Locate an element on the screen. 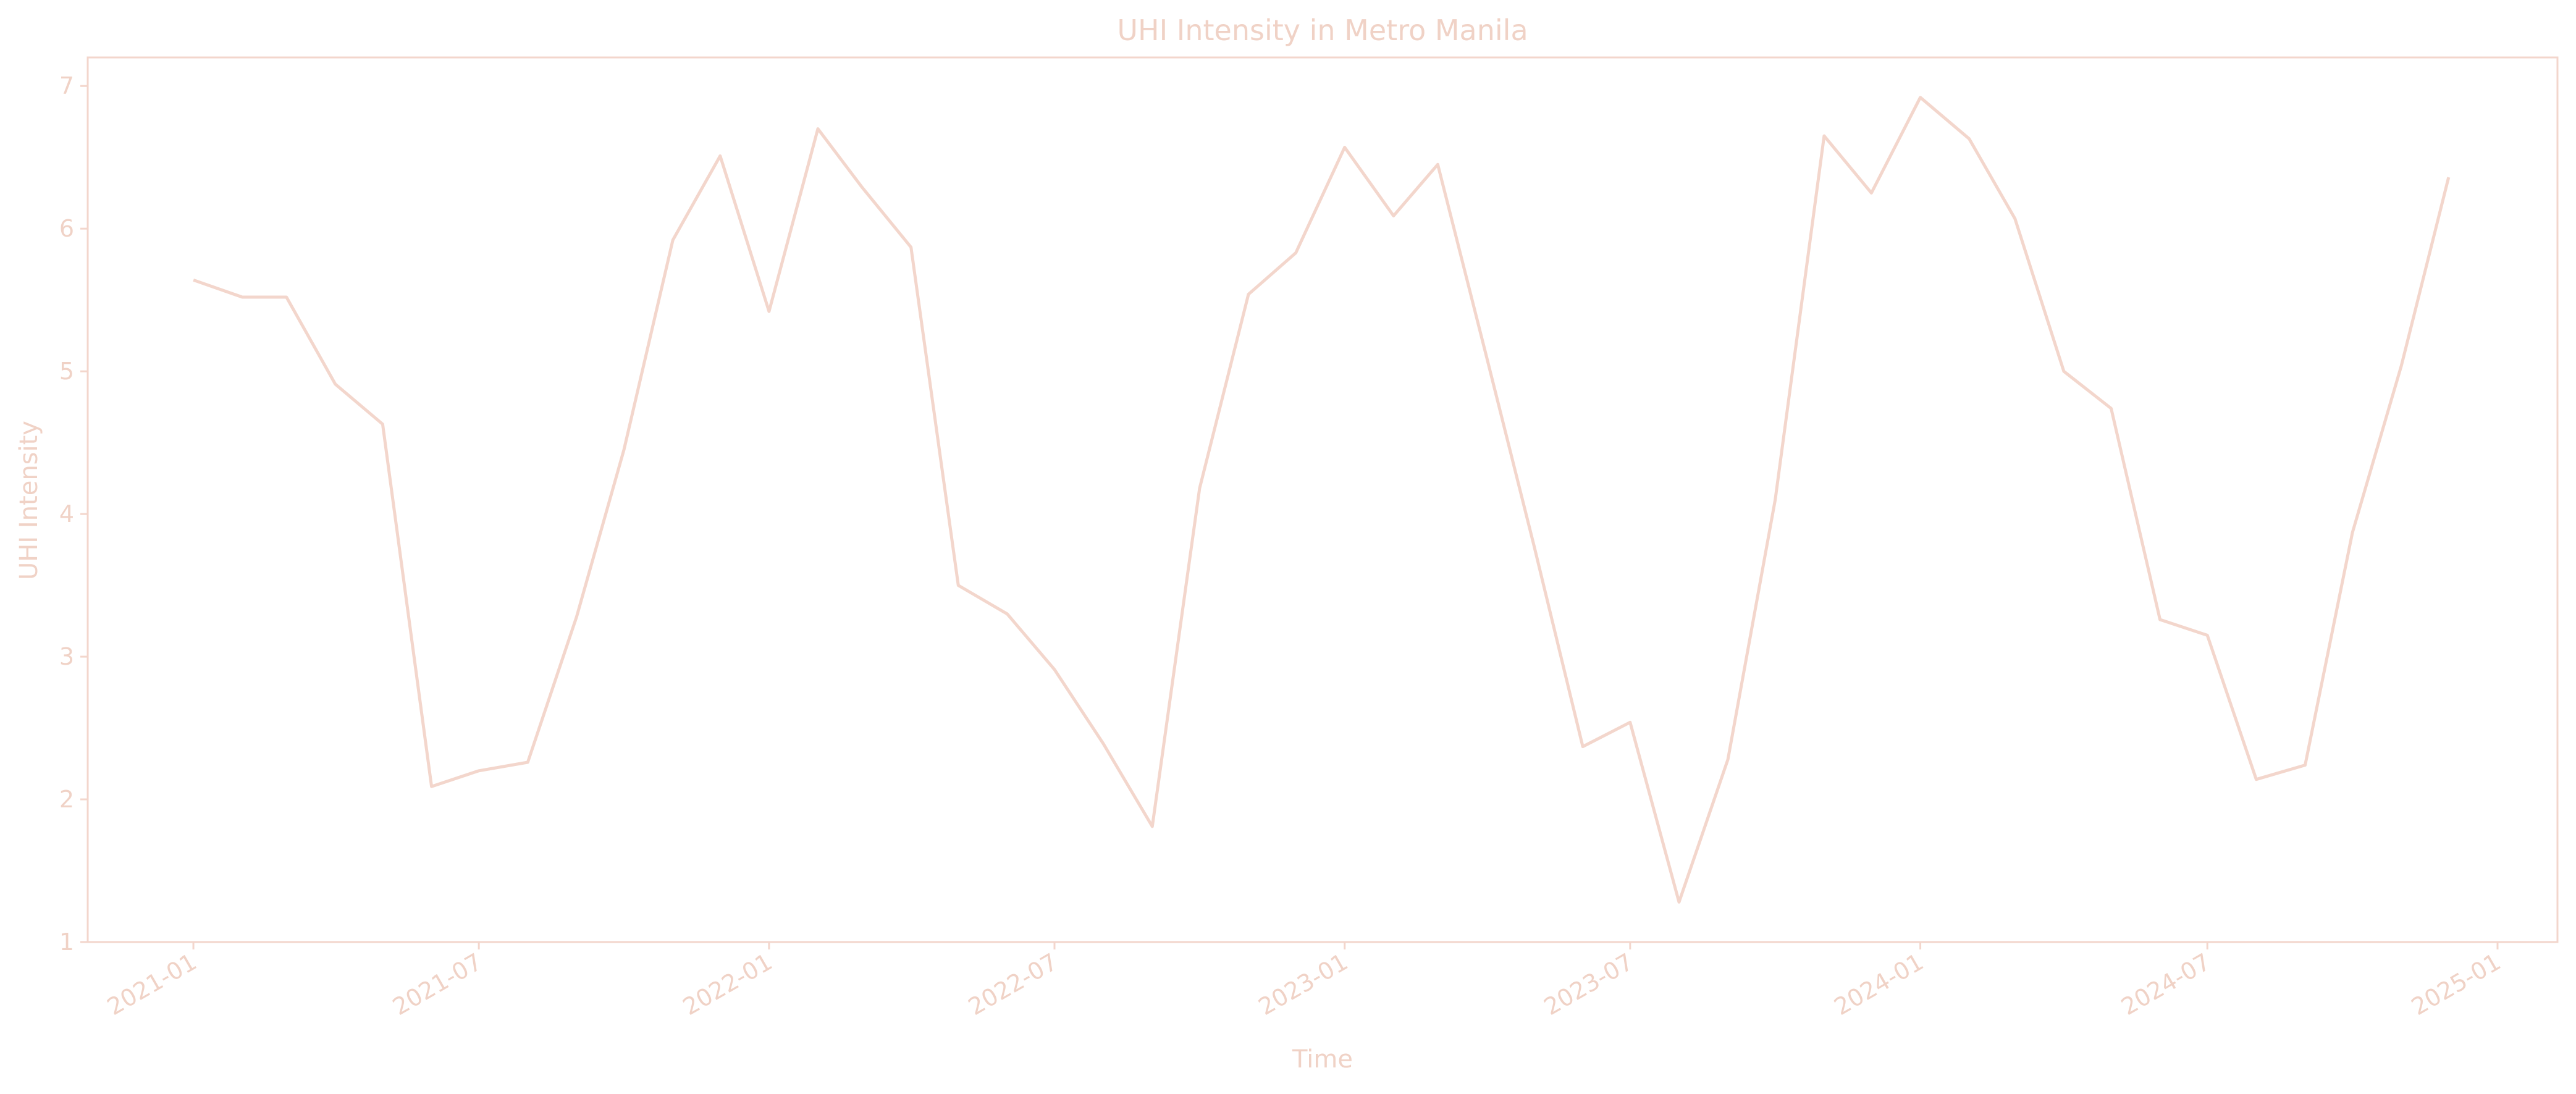  x-tick-label: 2022-07 is located at coordinates (1013, 984).